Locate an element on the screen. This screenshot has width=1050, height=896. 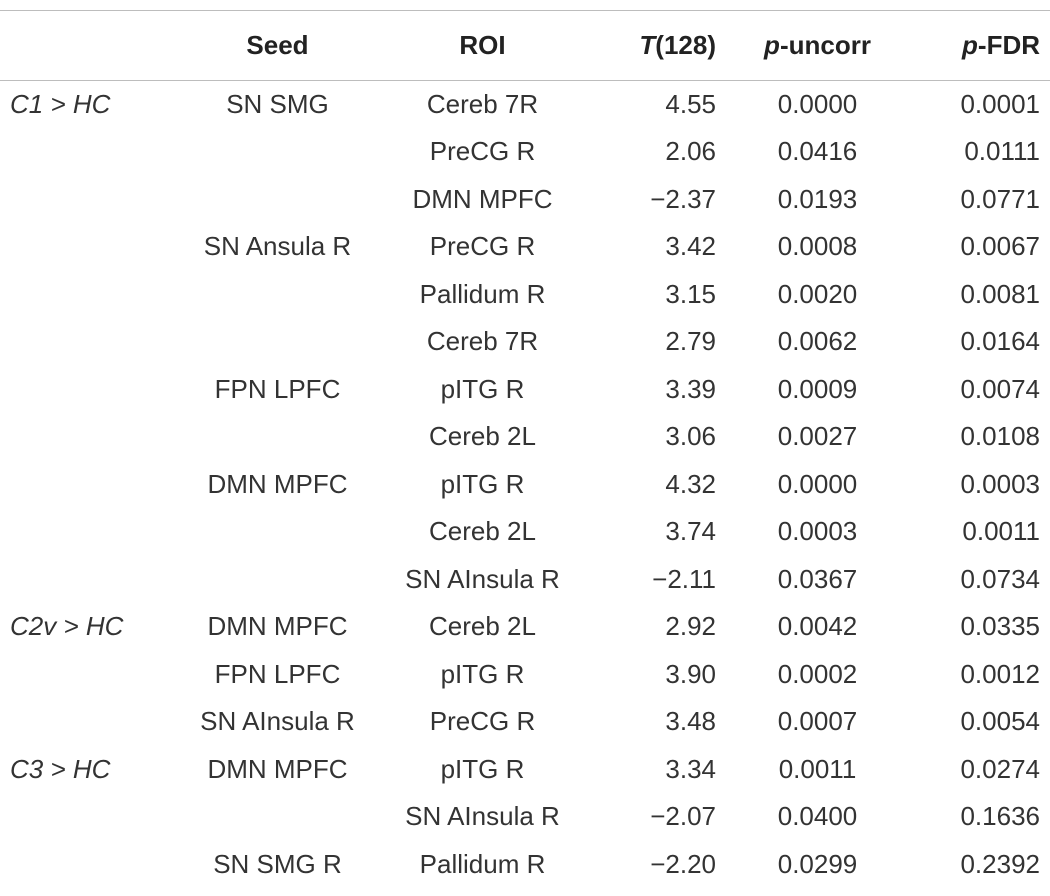
table-row: SN SMG R Pallidum R −2.20 0.0299 0.2392 is located at coordinates (525, 865).